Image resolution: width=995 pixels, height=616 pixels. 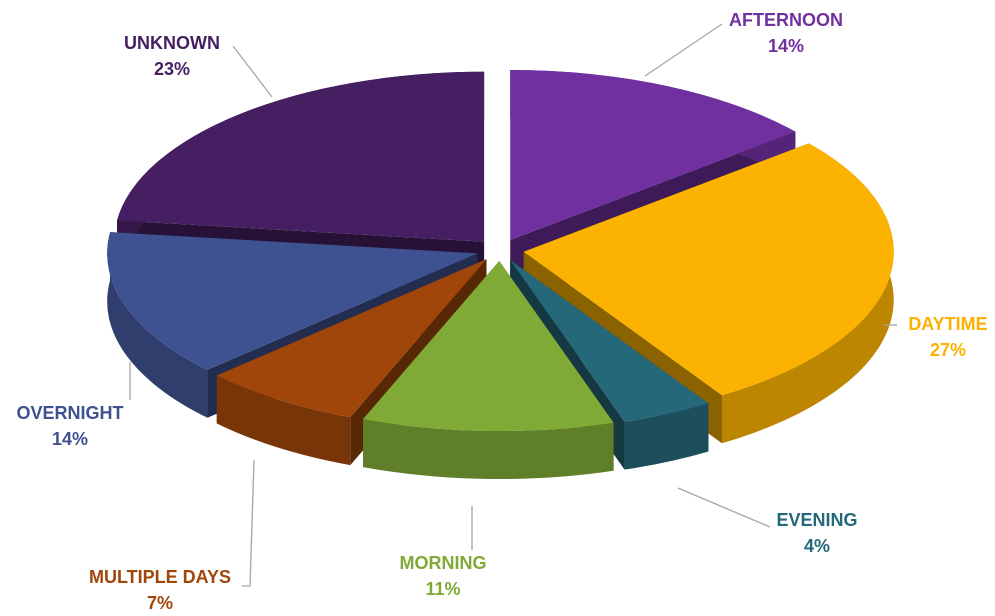 What do you see at coordinates (817, 546) in the screenshot?
I see `value-label: 4%` at bounding box center [817, 546].